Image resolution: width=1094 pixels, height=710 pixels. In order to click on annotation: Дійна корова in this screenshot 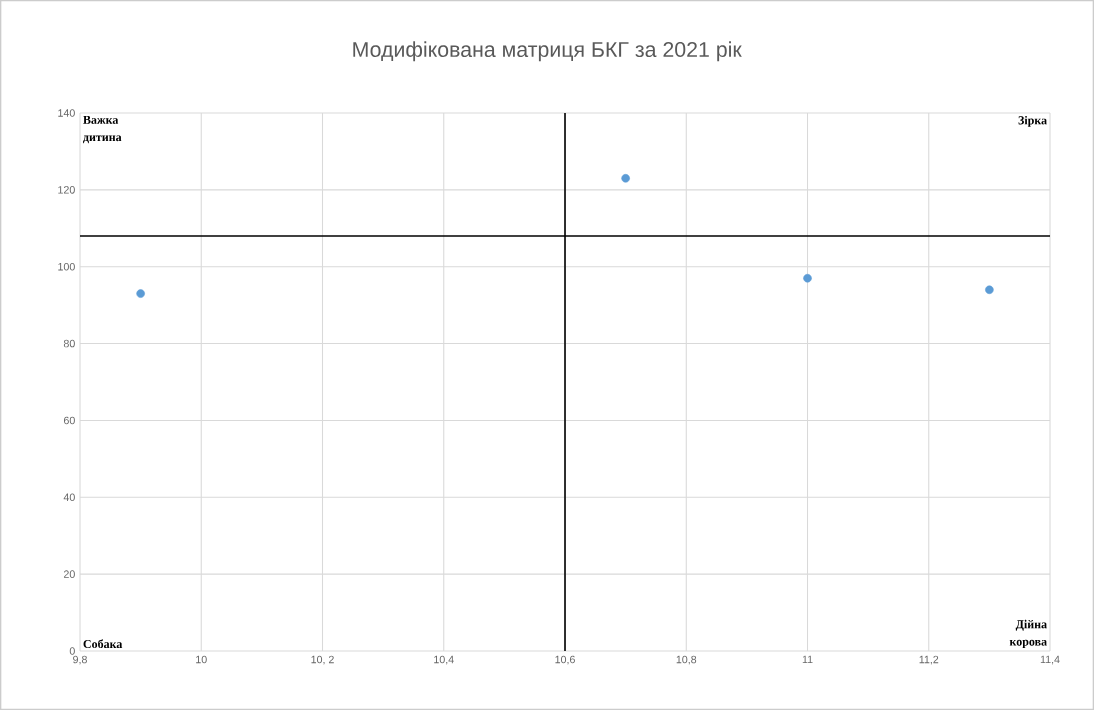, I will do `click(1028, 634)`.